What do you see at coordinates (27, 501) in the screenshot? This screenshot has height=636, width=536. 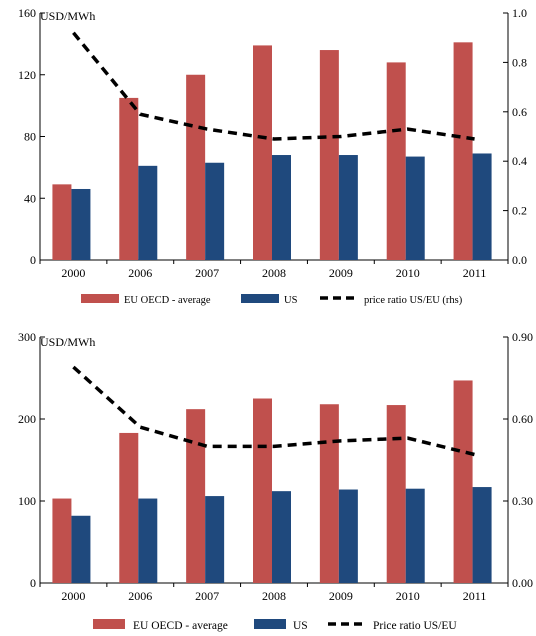 I see `left-tick-label: 100` at bounding box center [27, 501].